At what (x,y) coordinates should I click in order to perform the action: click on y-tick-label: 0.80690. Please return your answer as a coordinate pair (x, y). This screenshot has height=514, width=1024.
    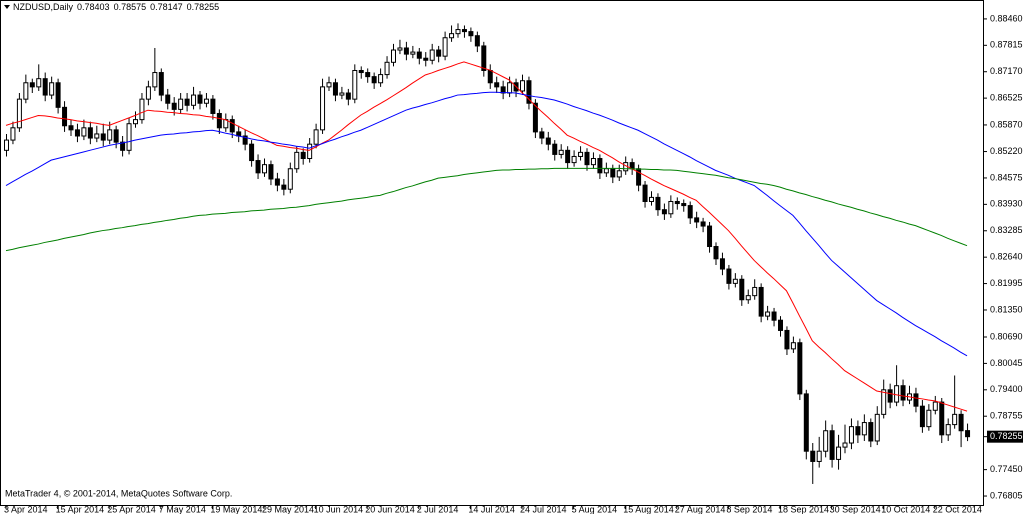
    Looking at the image, I should click on (1006, 336).